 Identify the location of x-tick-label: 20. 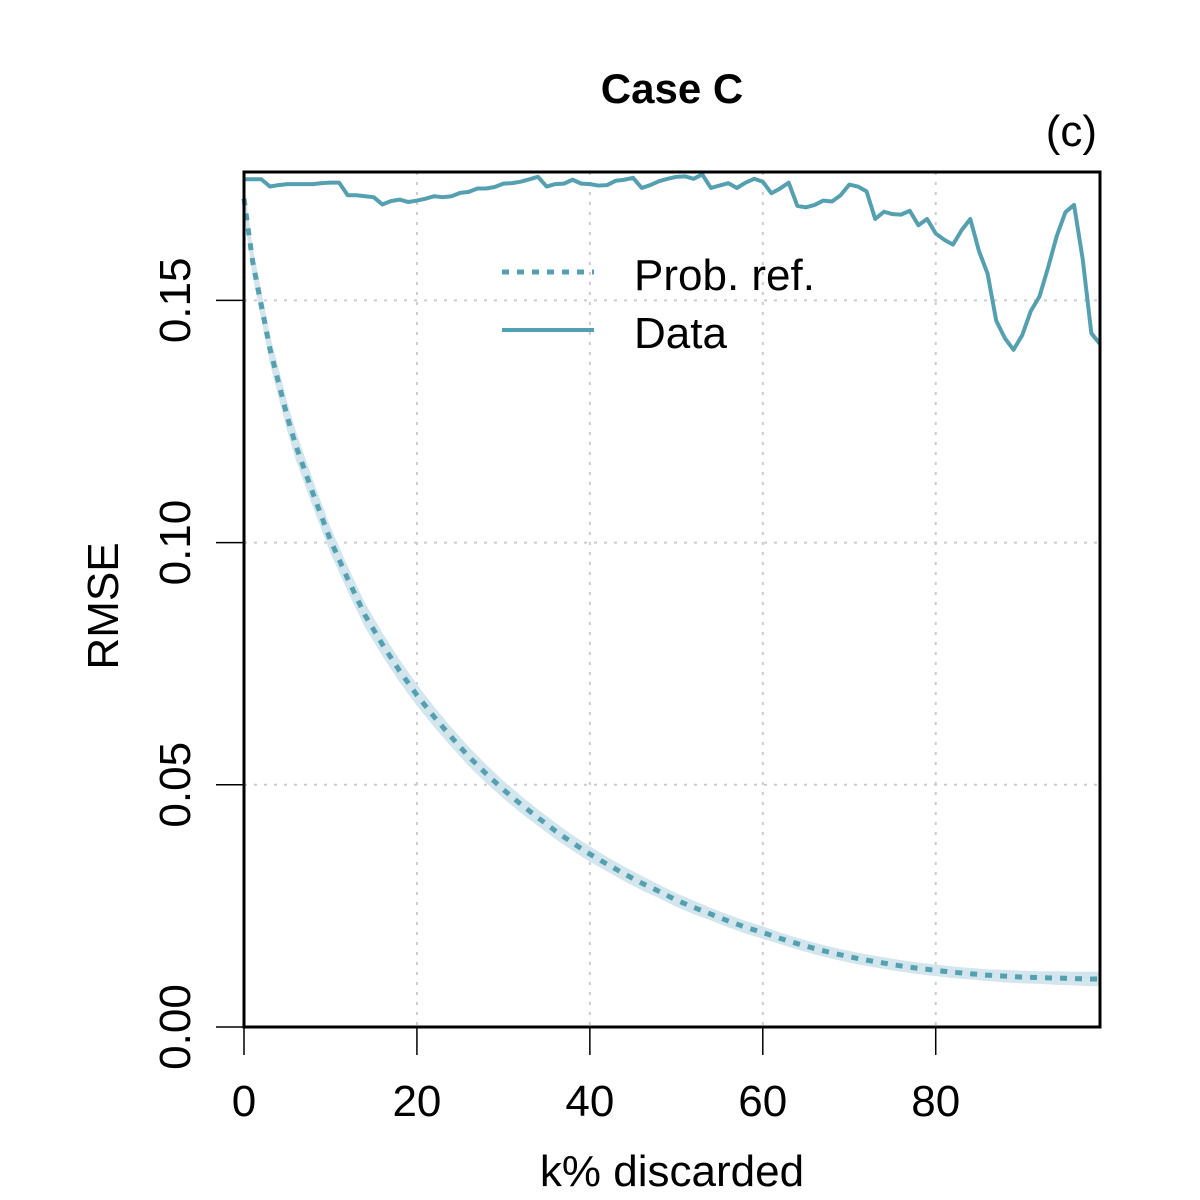
(416, 1101).